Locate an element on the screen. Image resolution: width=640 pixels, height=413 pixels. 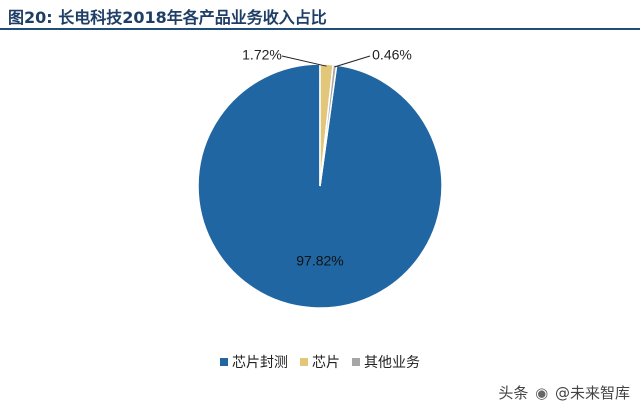
legend-item-1: 芯片封测 is located at coordinates (254, 362).